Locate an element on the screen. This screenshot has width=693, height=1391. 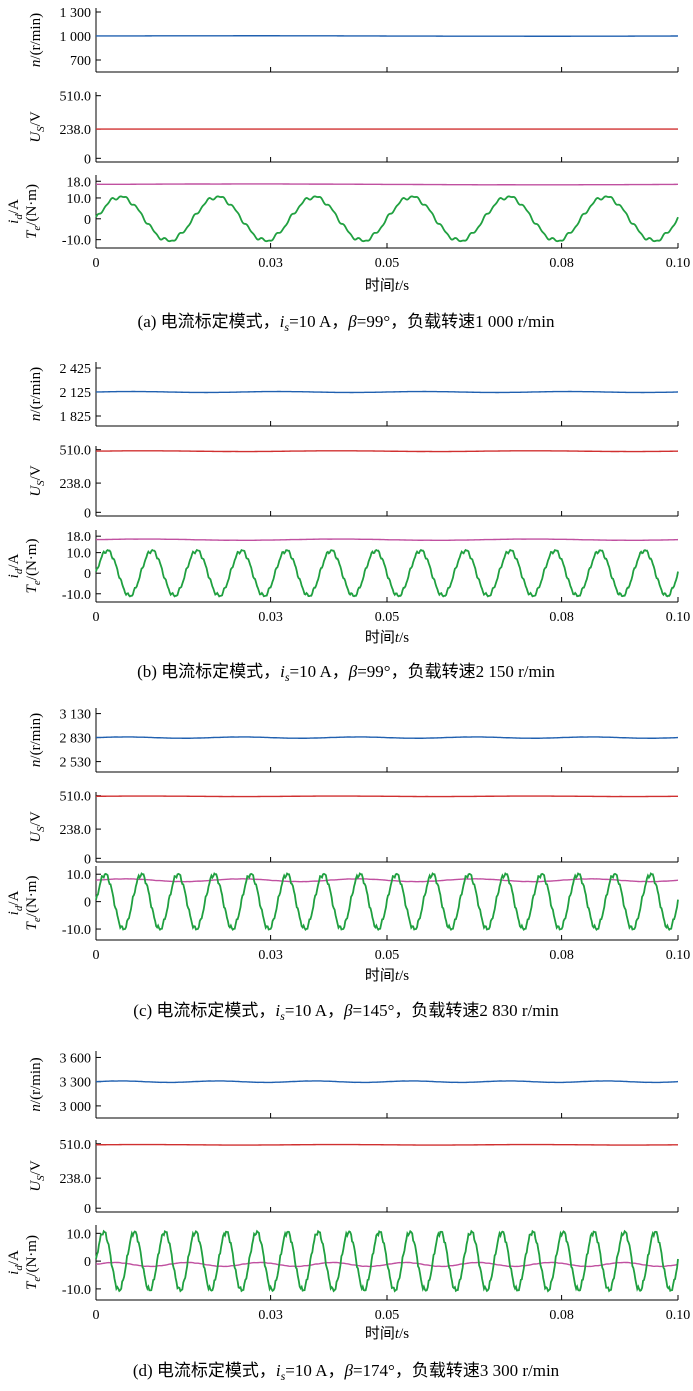
y-tick-label: 2 425 is located at coordinates (76, 369).